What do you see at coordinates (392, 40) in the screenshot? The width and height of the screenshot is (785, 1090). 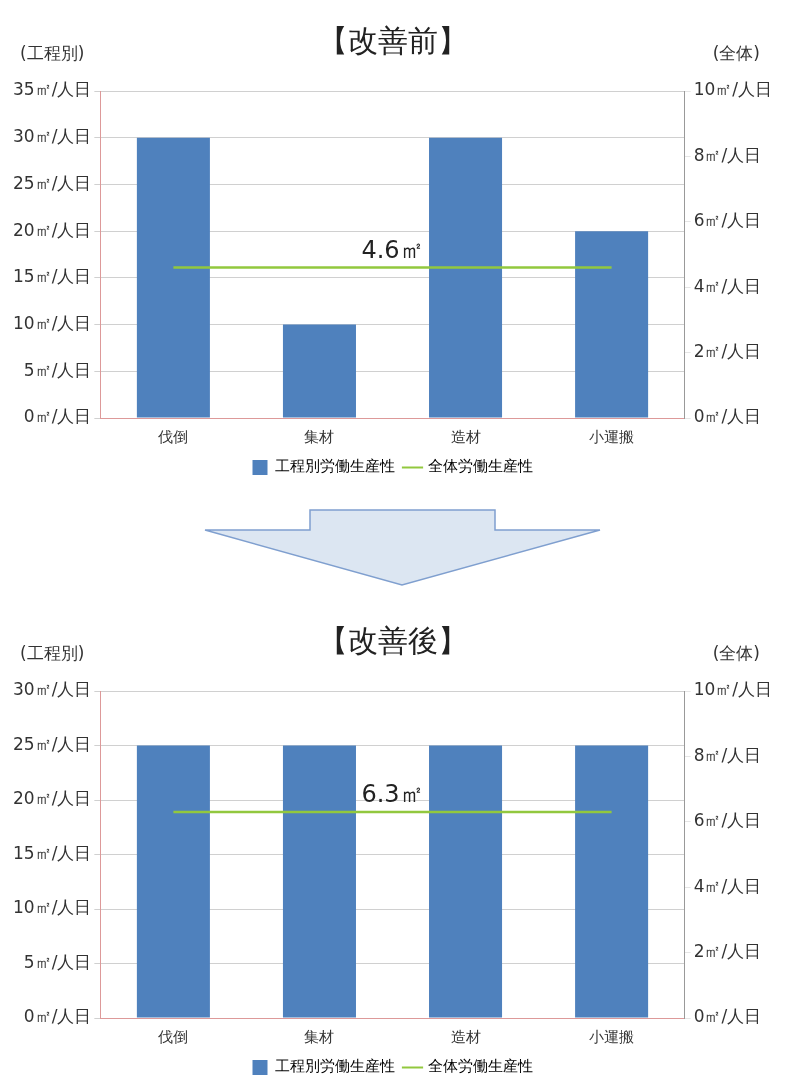 I see `chart-title: 【改善前】` at bounding box center [392, 40].